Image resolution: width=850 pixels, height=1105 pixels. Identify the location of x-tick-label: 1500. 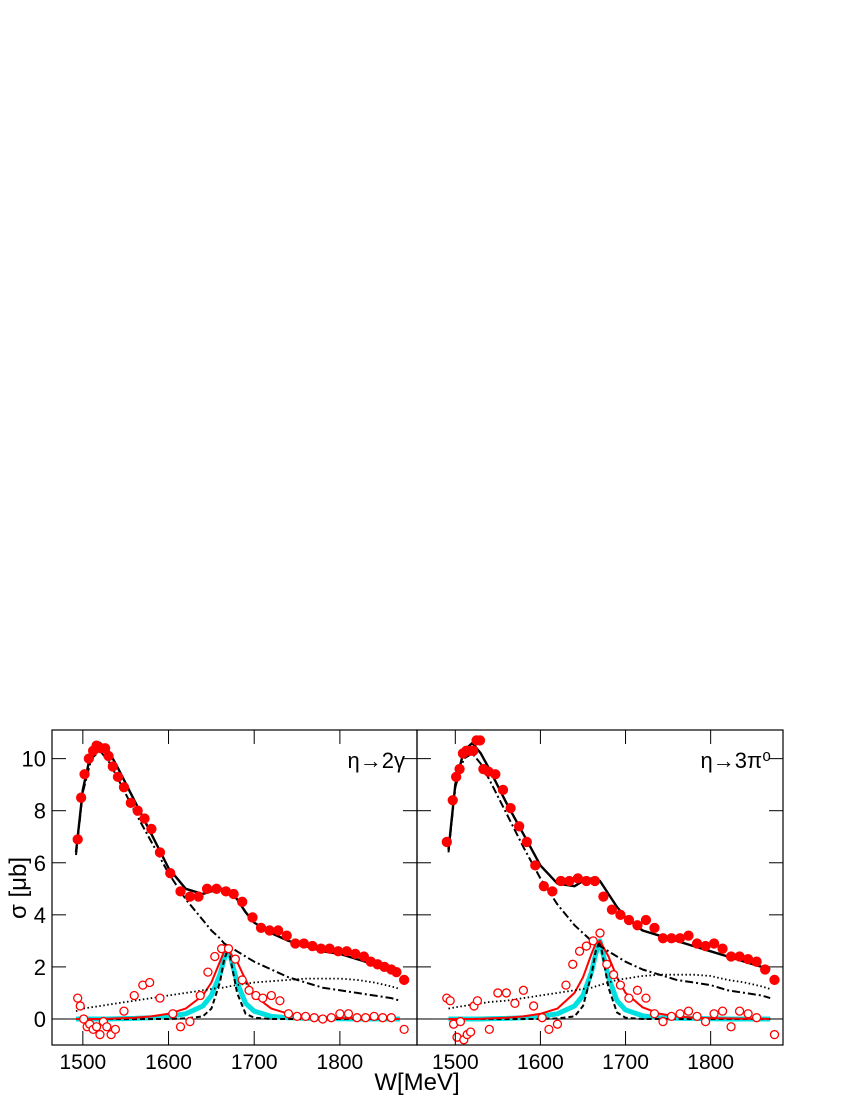
(455, 1062).